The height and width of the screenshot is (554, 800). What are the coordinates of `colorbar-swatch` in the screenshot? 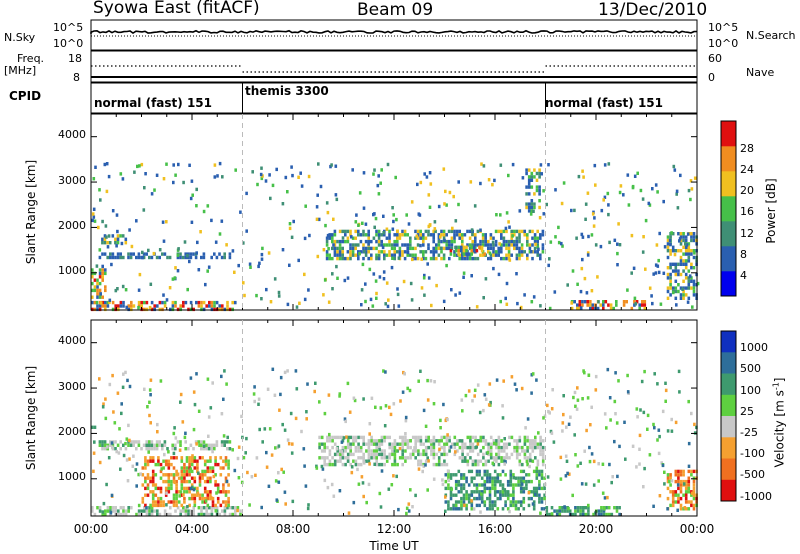 It's located at (728, 469).